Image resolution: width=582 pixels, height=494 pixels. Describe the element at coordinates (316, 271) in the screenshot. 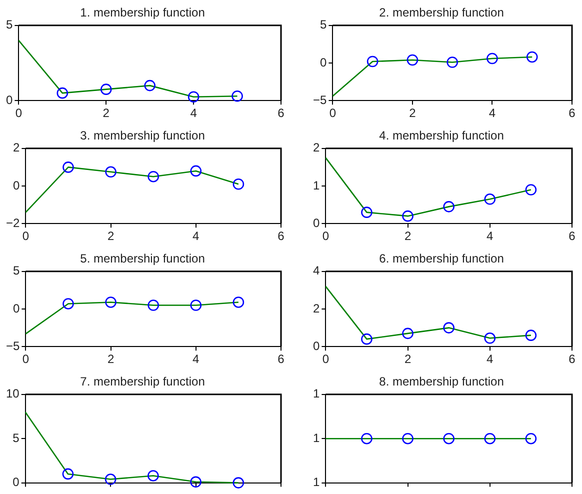

I see `y-tick-label: 4` at that location.